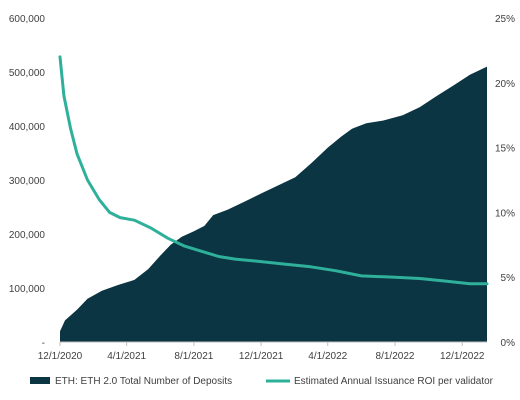  I want to click on x-tick-label: 12/1/2022, so click(462, 356).